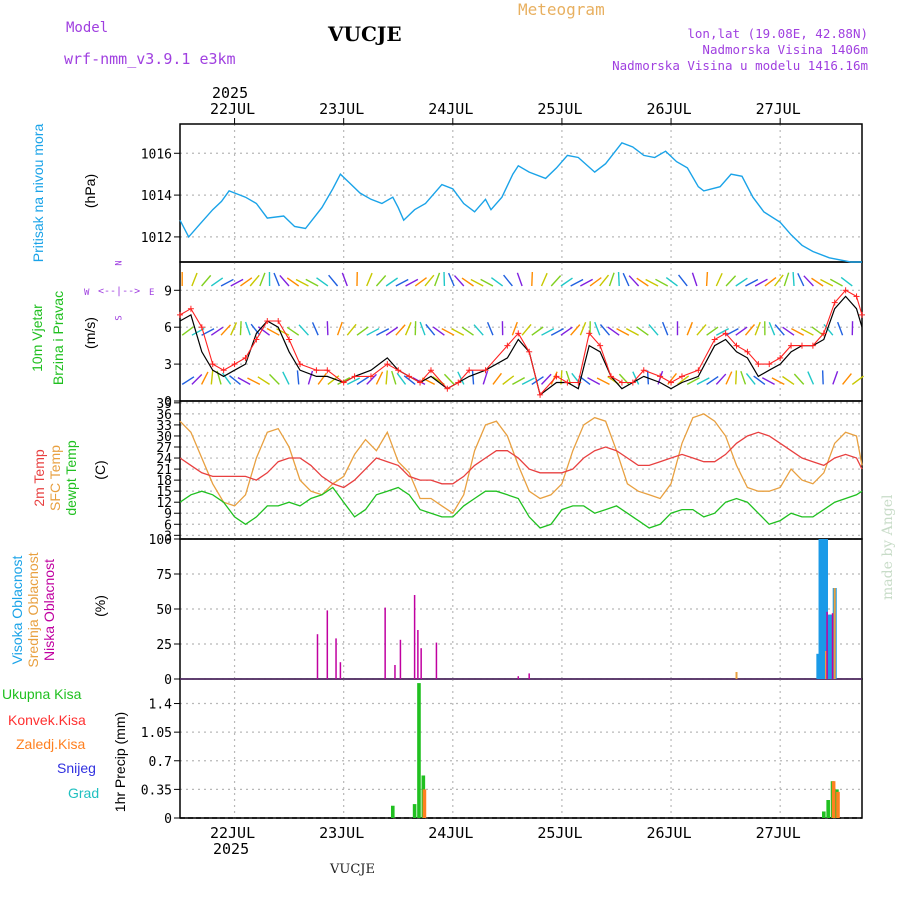  Describe the element at coordinates (152, 293) in the screenshot. I see `wind-compass-east: E` at that location.